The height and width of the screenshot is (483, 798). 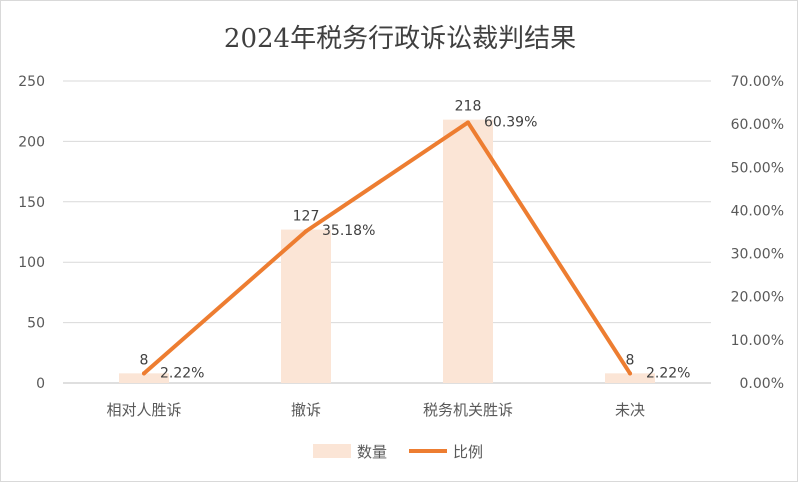 I want to click on legend-label-line: 比例, so click(x=468, y=452).